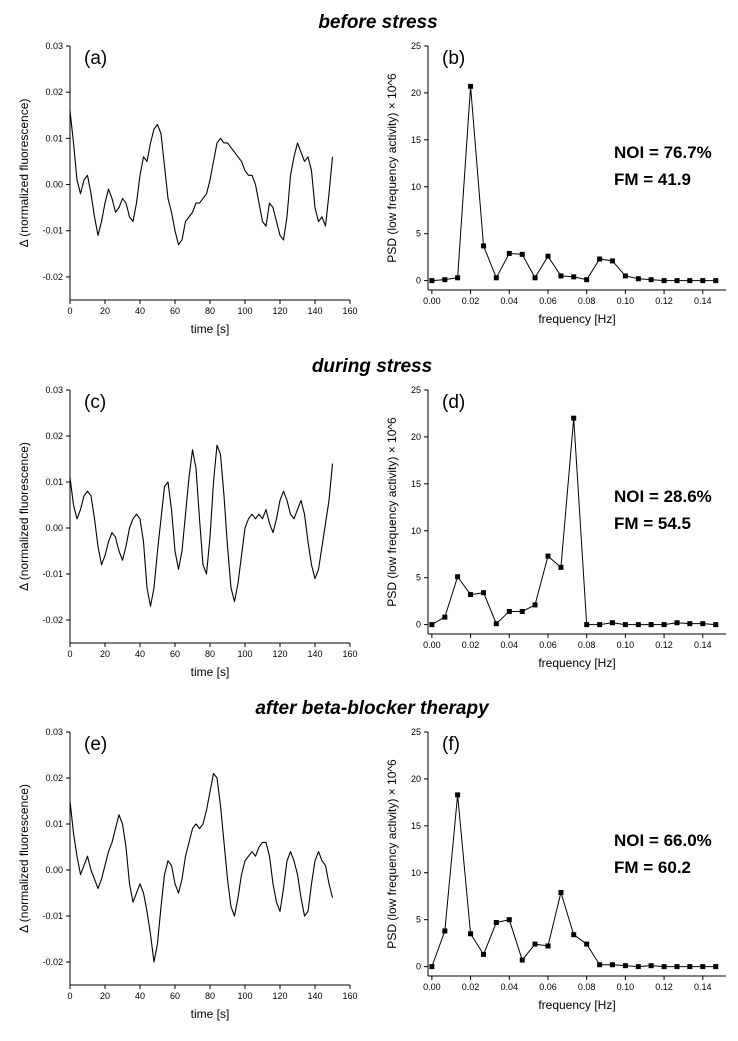 The width and height of the screenshot is (738, 1041). What do you see at coordinates (69, 996) in the screenshot?
I see `x-tick-label: 0` at bounding box center [69, 996].